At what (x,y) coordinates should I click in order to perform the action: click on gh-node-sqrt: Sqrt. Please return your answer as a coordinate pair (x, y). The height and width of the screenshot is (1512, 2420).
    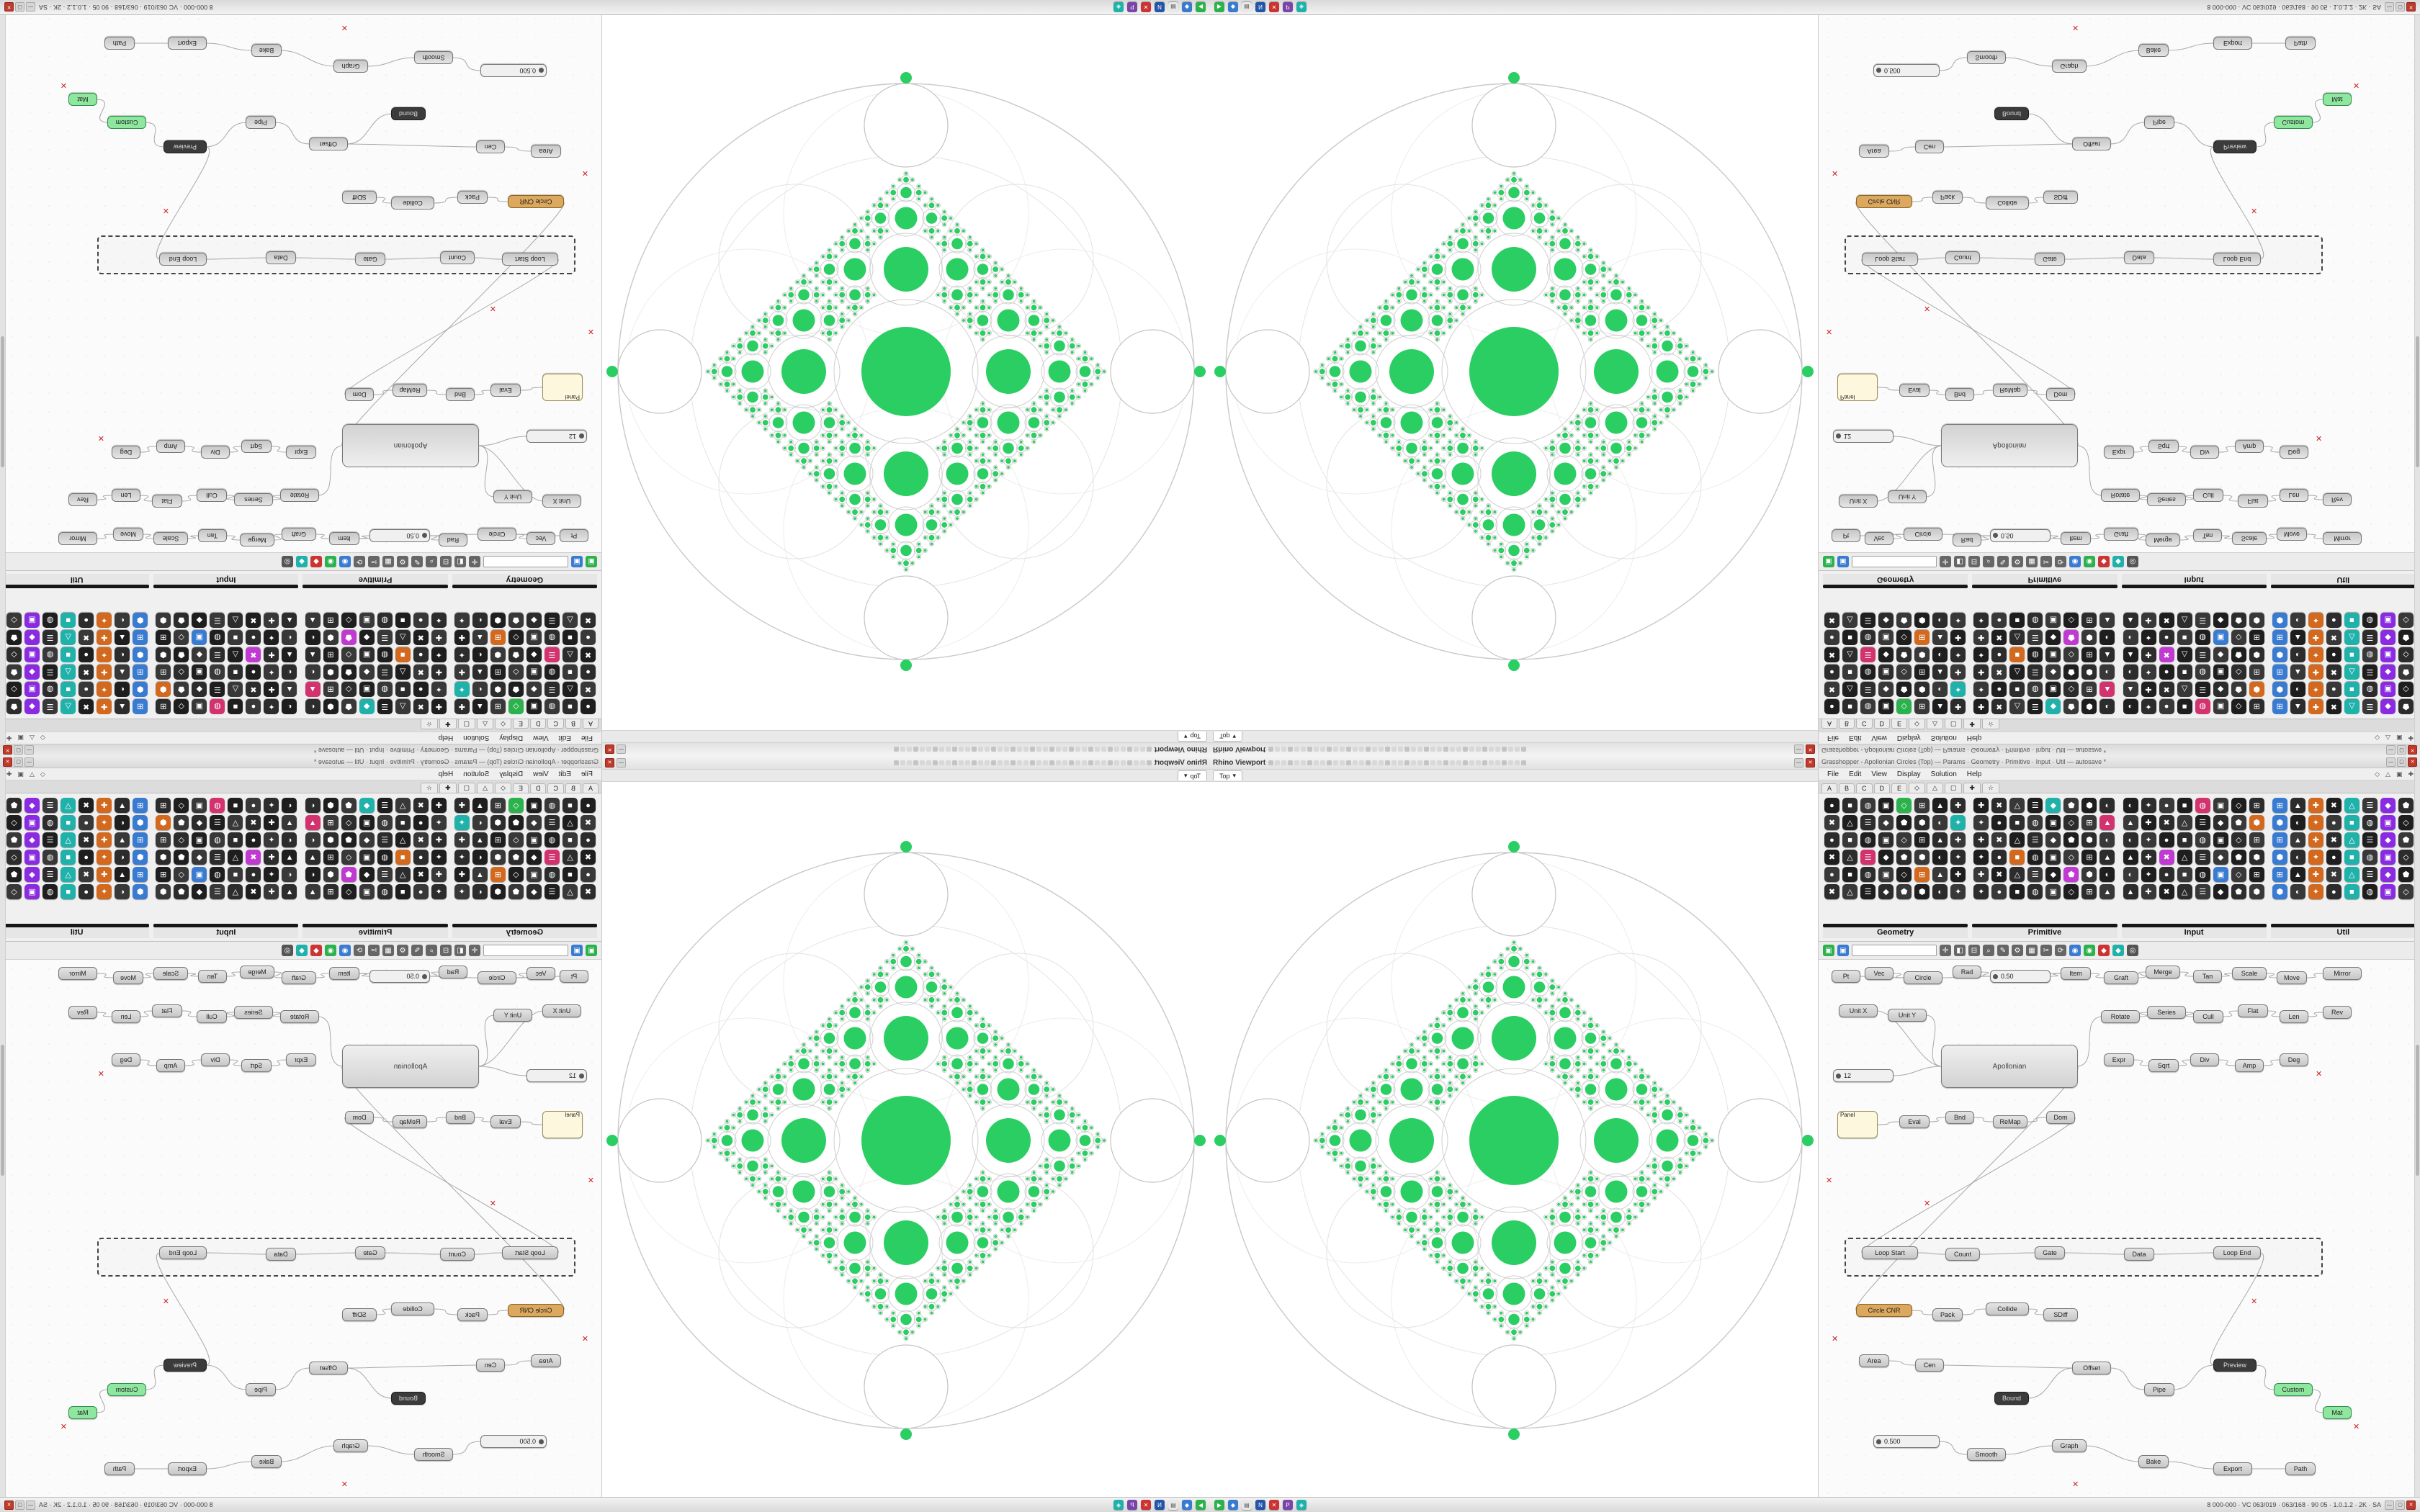
    Looking at the image, I should click on (2163, 446).